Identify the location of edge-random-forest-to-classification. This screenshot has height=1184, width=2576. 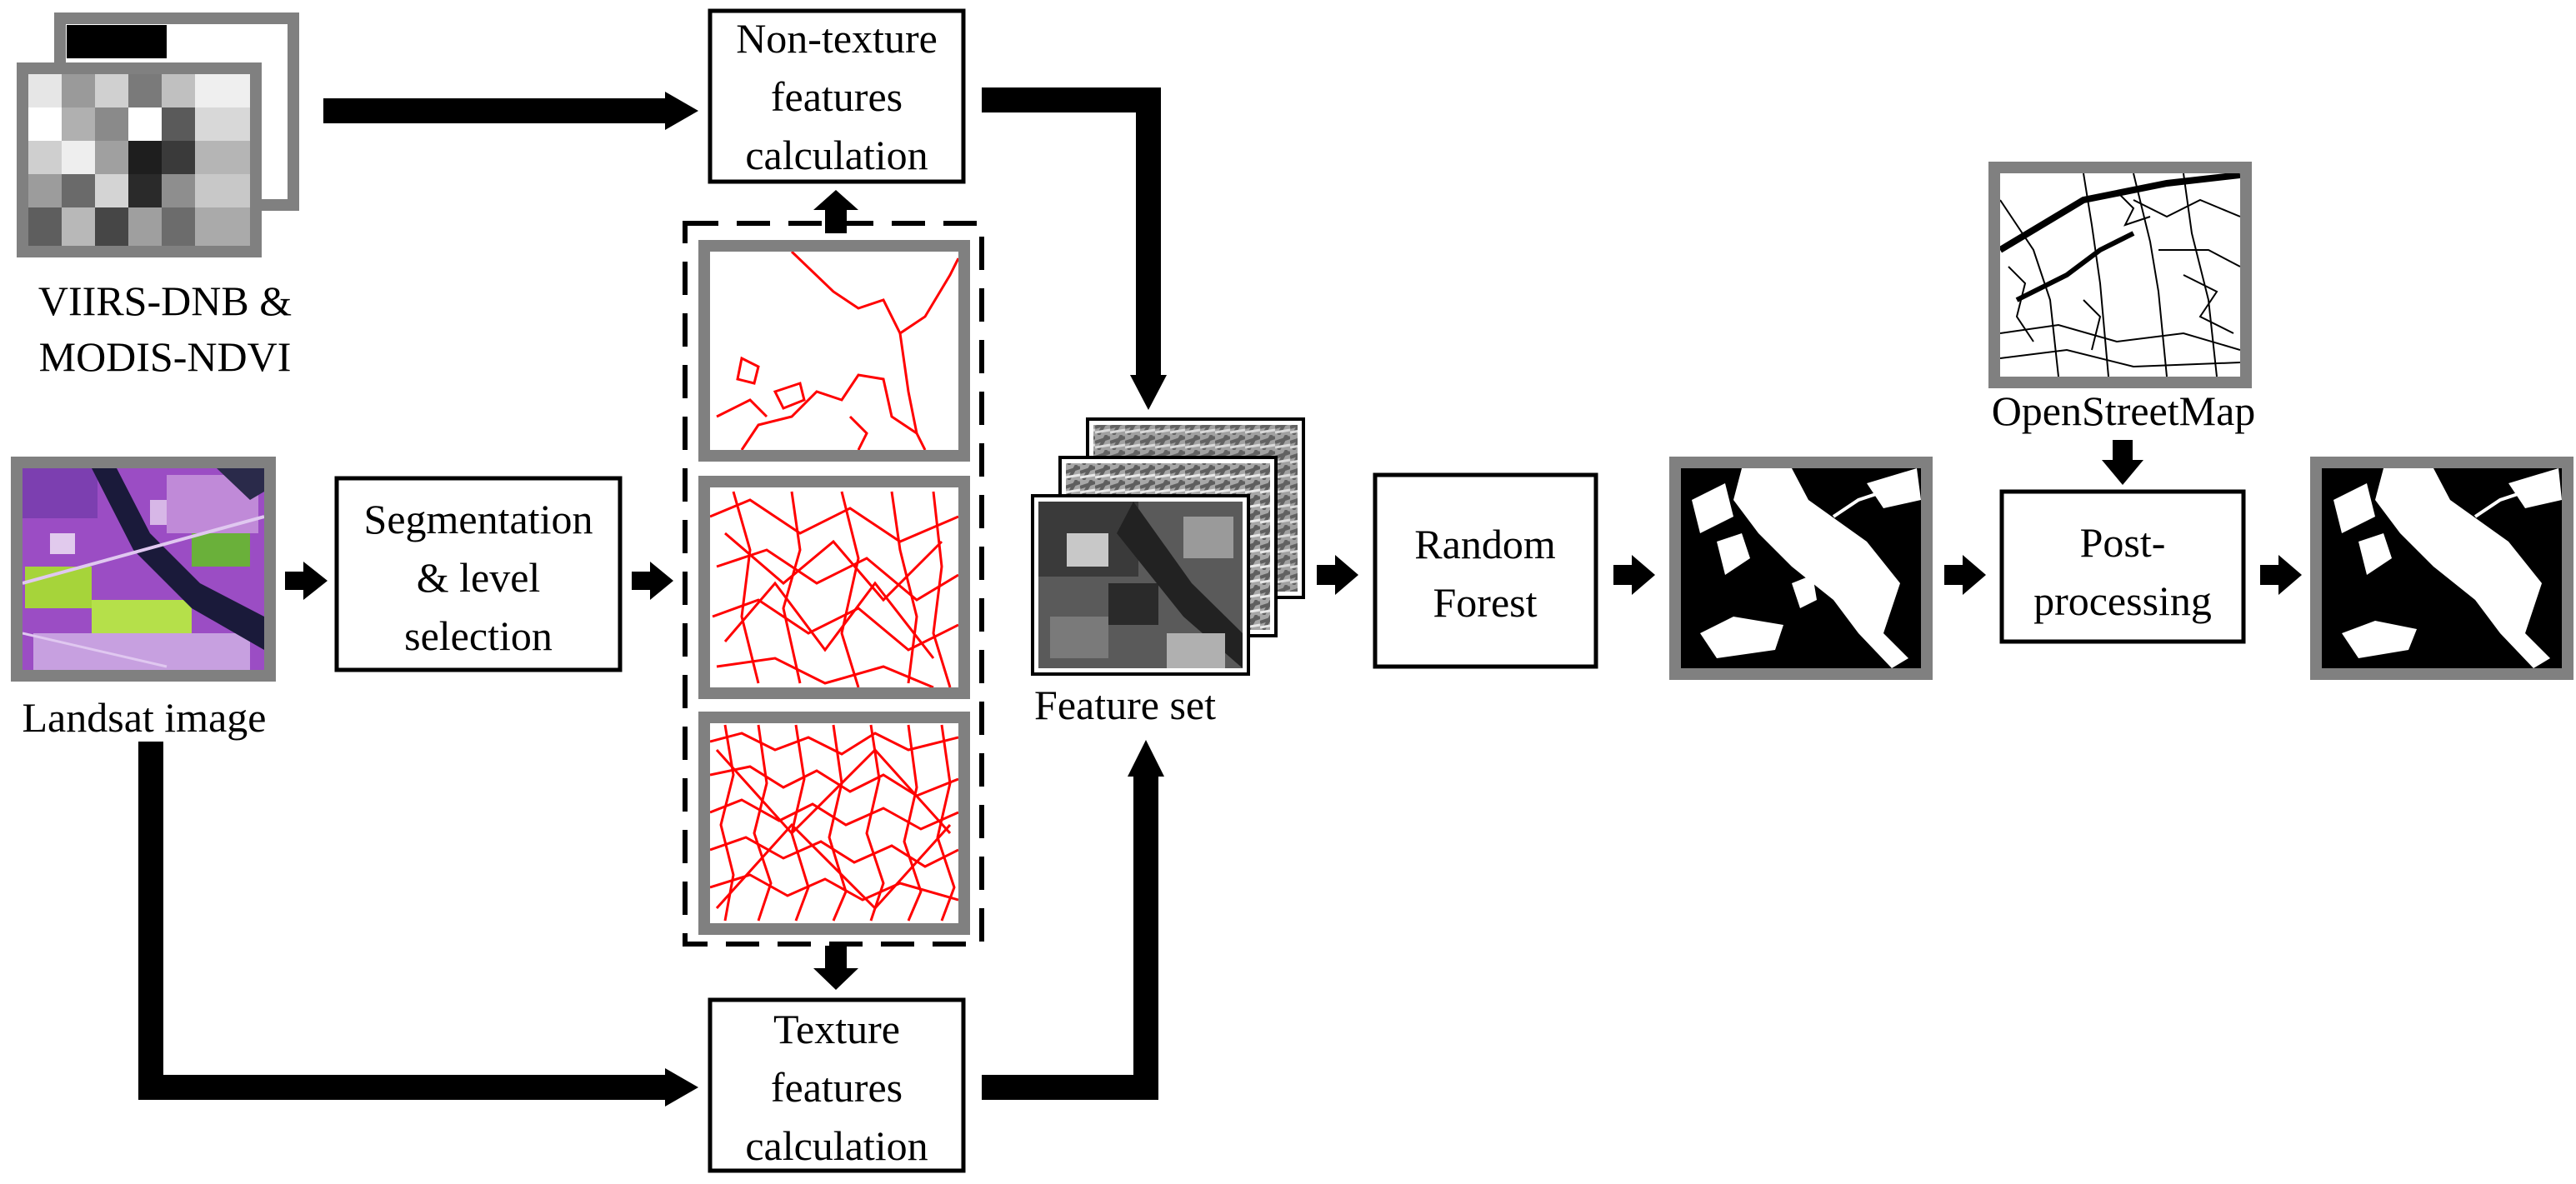
(1634, 575).